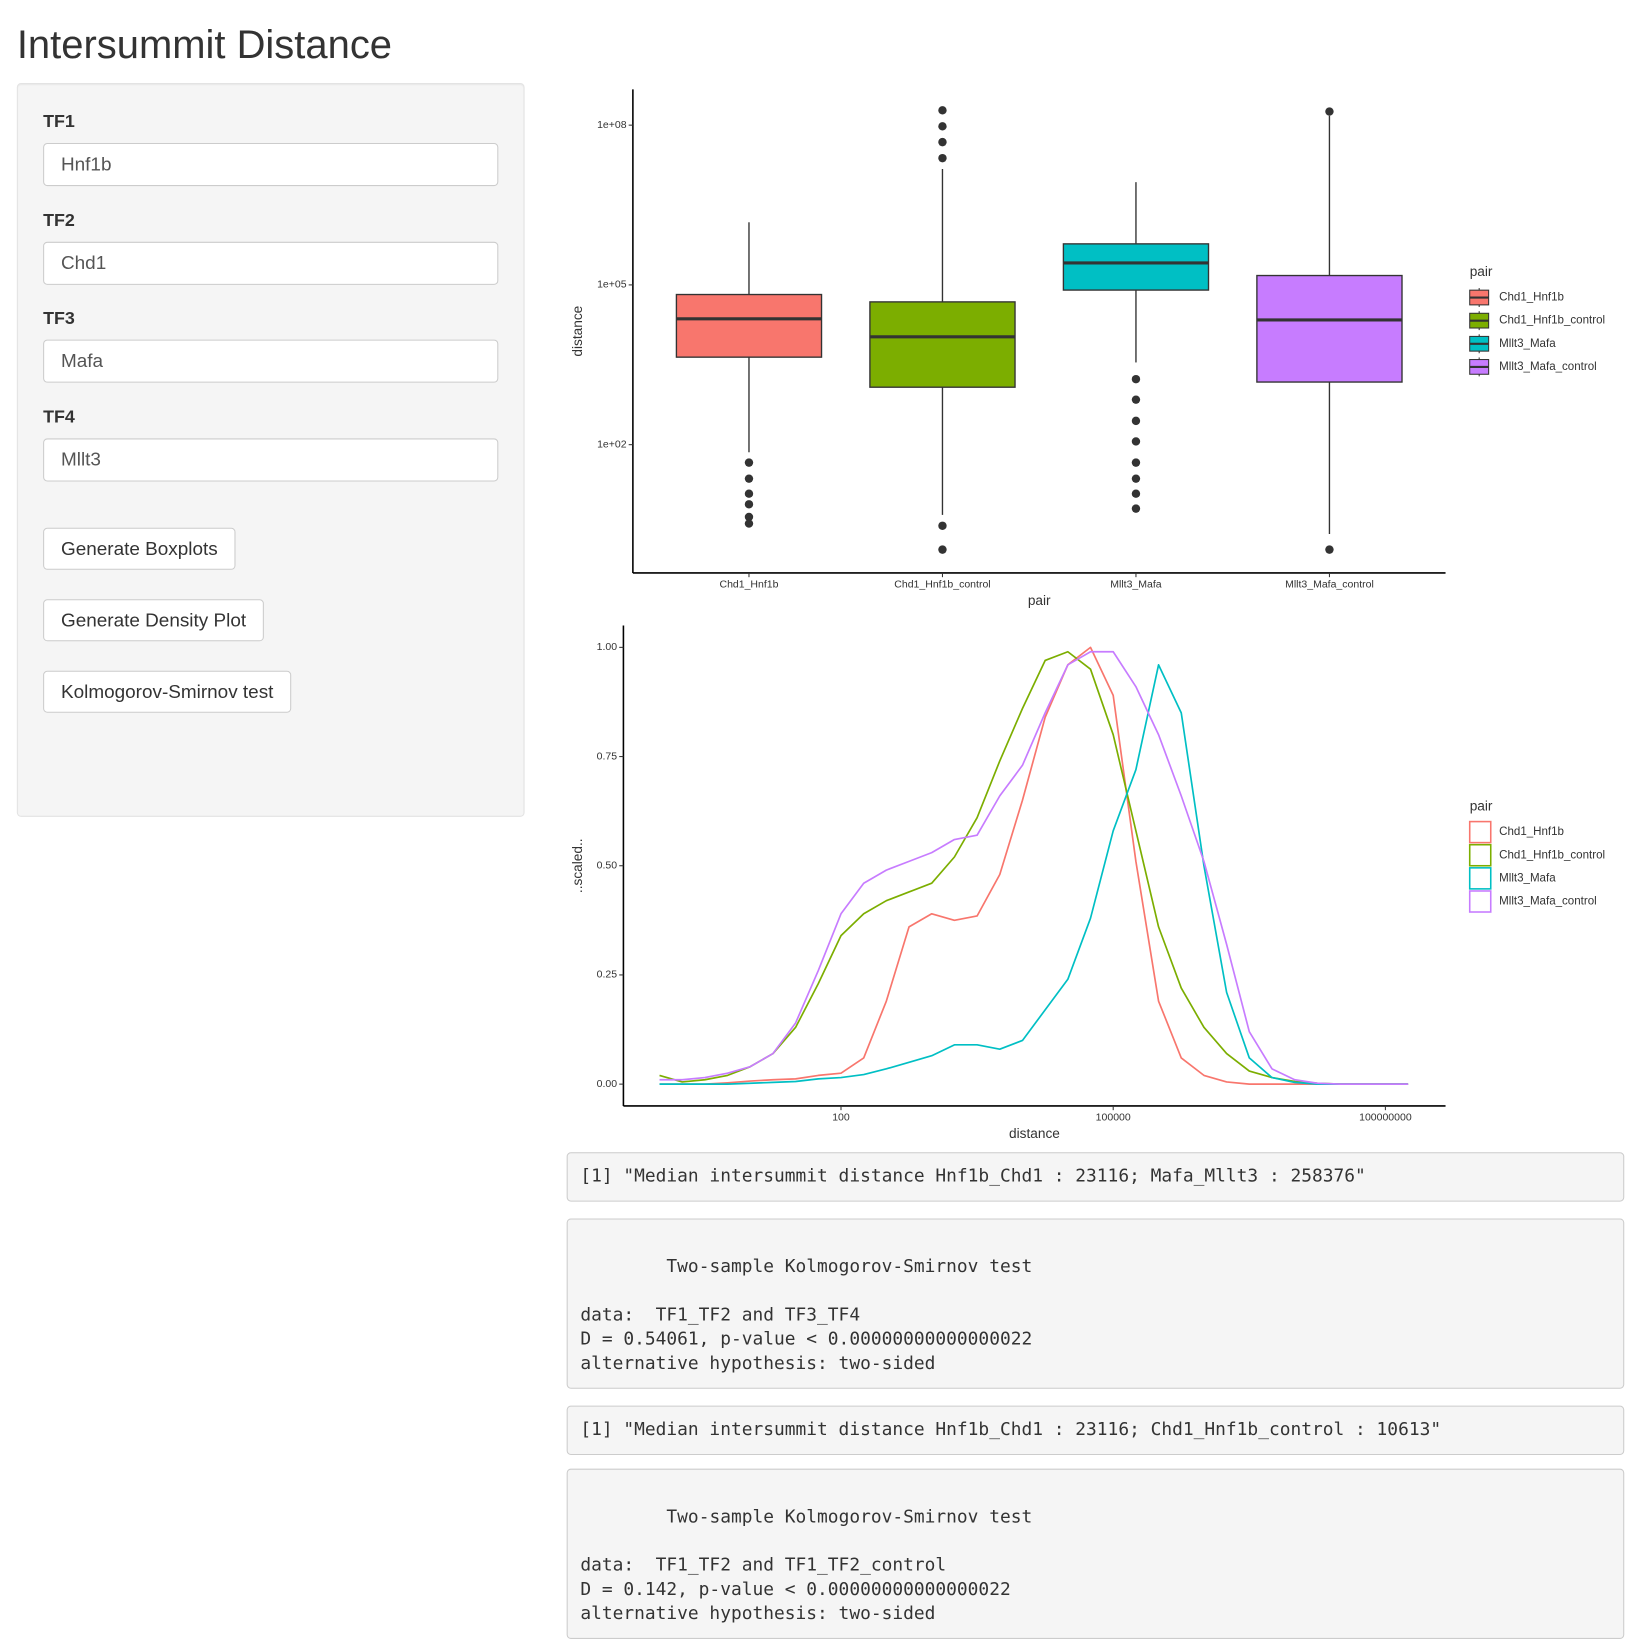 The image size is (1640, 1644). Describe the element at coordinates (607, 866) in the screenshot. I see `y-tick-label: 0.50` at that location.